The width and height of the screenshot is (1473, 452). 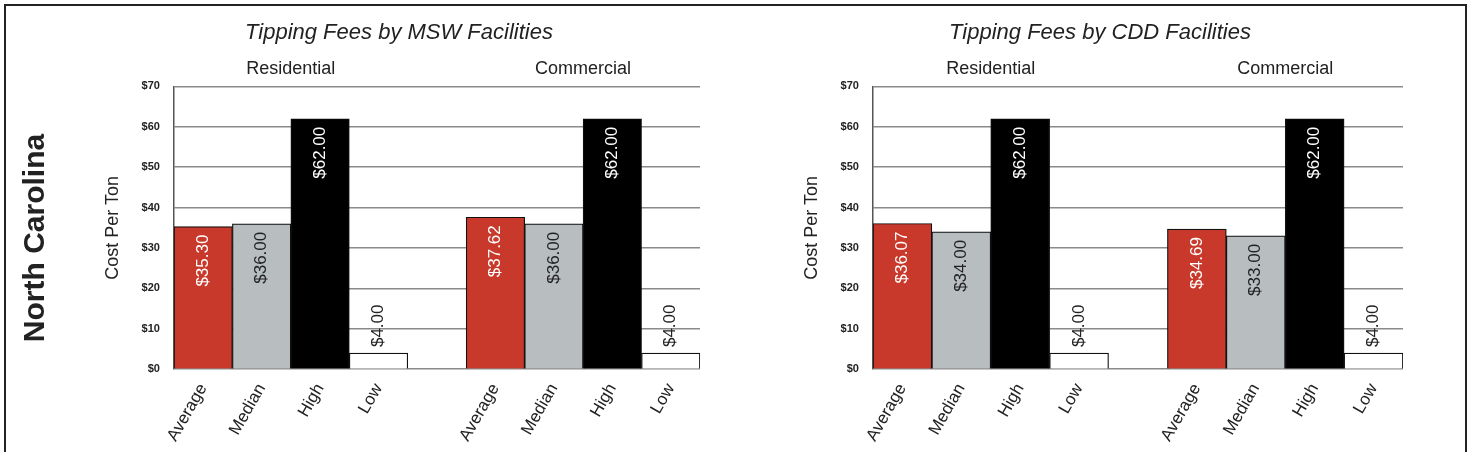 I want to click on text: North Carolina, so click(x=34, y=238).